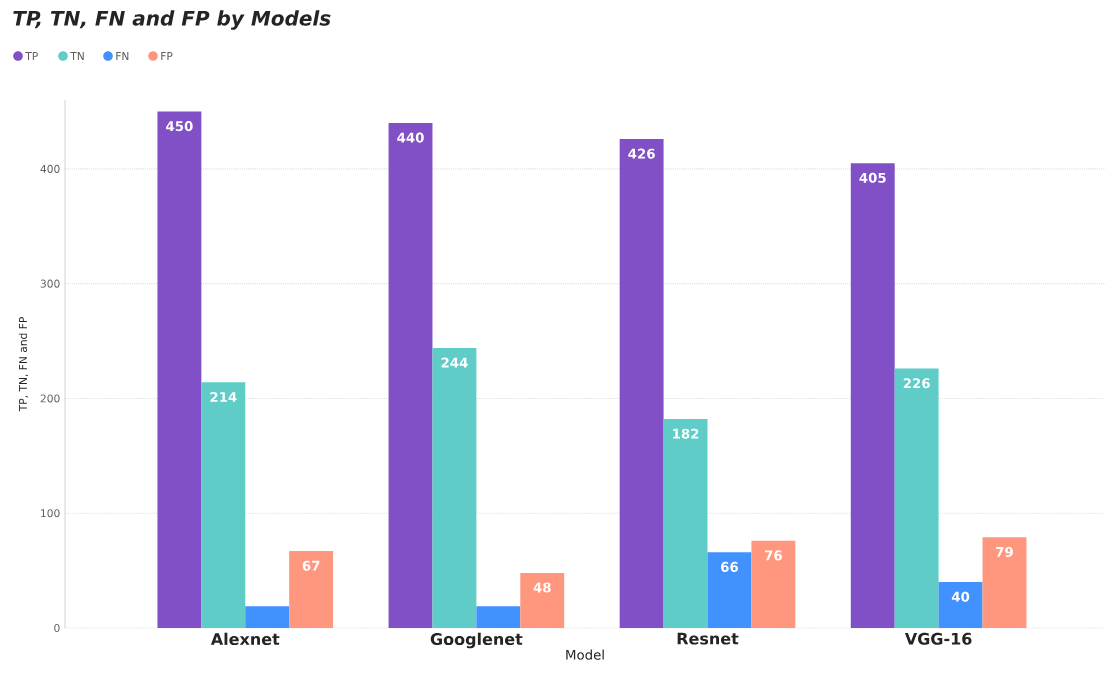 The height and width of the screenshot is (679, 1116). Describe the element at coordinates (542, 587) in the screenshot. I see `data-label: 48` at that location.